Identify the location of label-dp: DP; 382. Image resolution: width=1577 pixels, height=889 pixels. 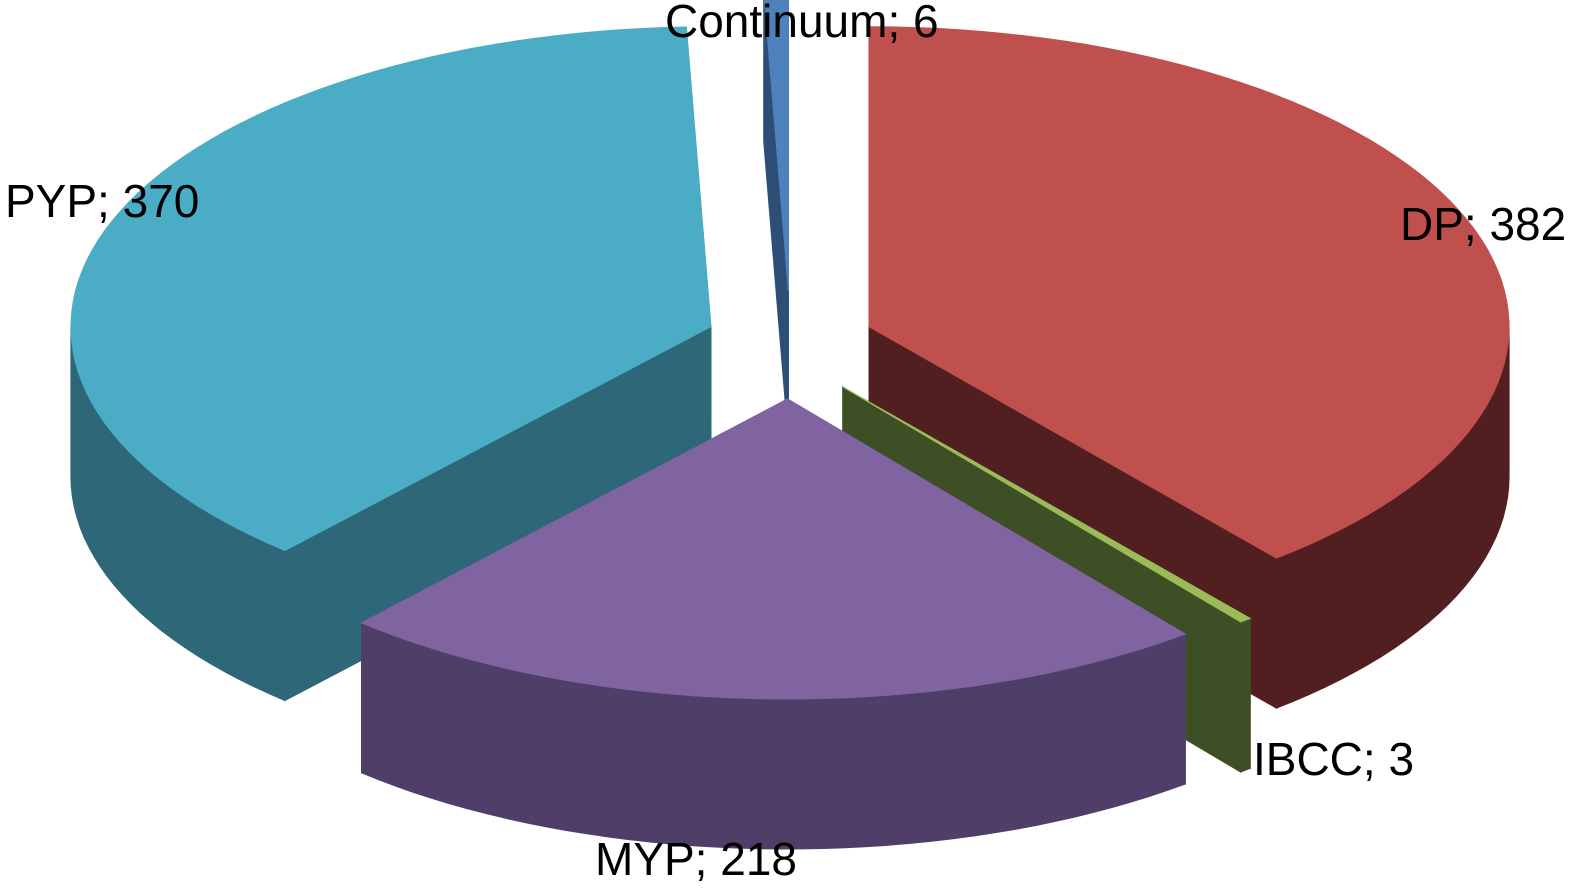
(1483, 224).